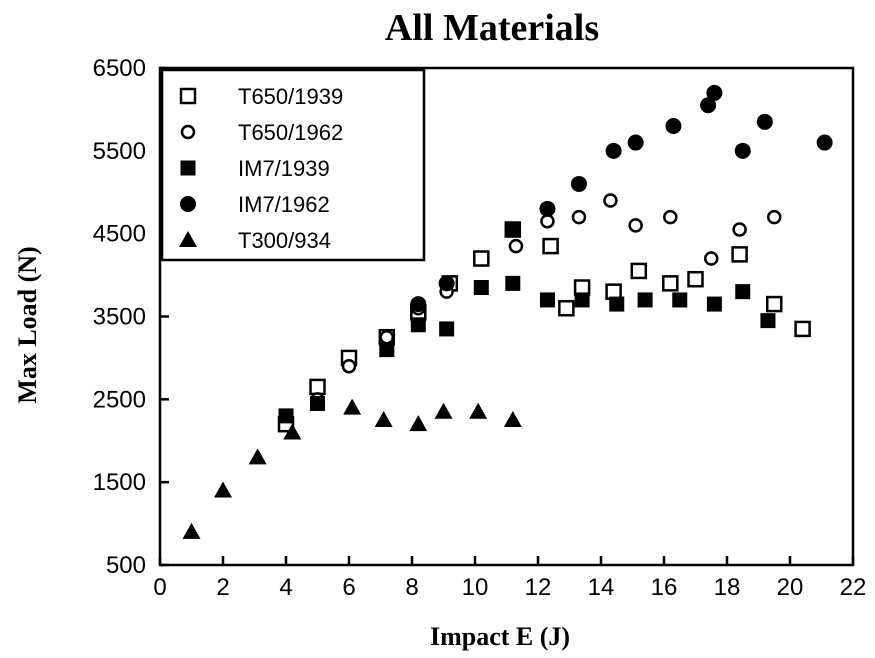 This screenshot has height=658, width=875. Describe the element at coordinates (126, 565) in the screenshot. I see `y-tick-label: 500` at that location.